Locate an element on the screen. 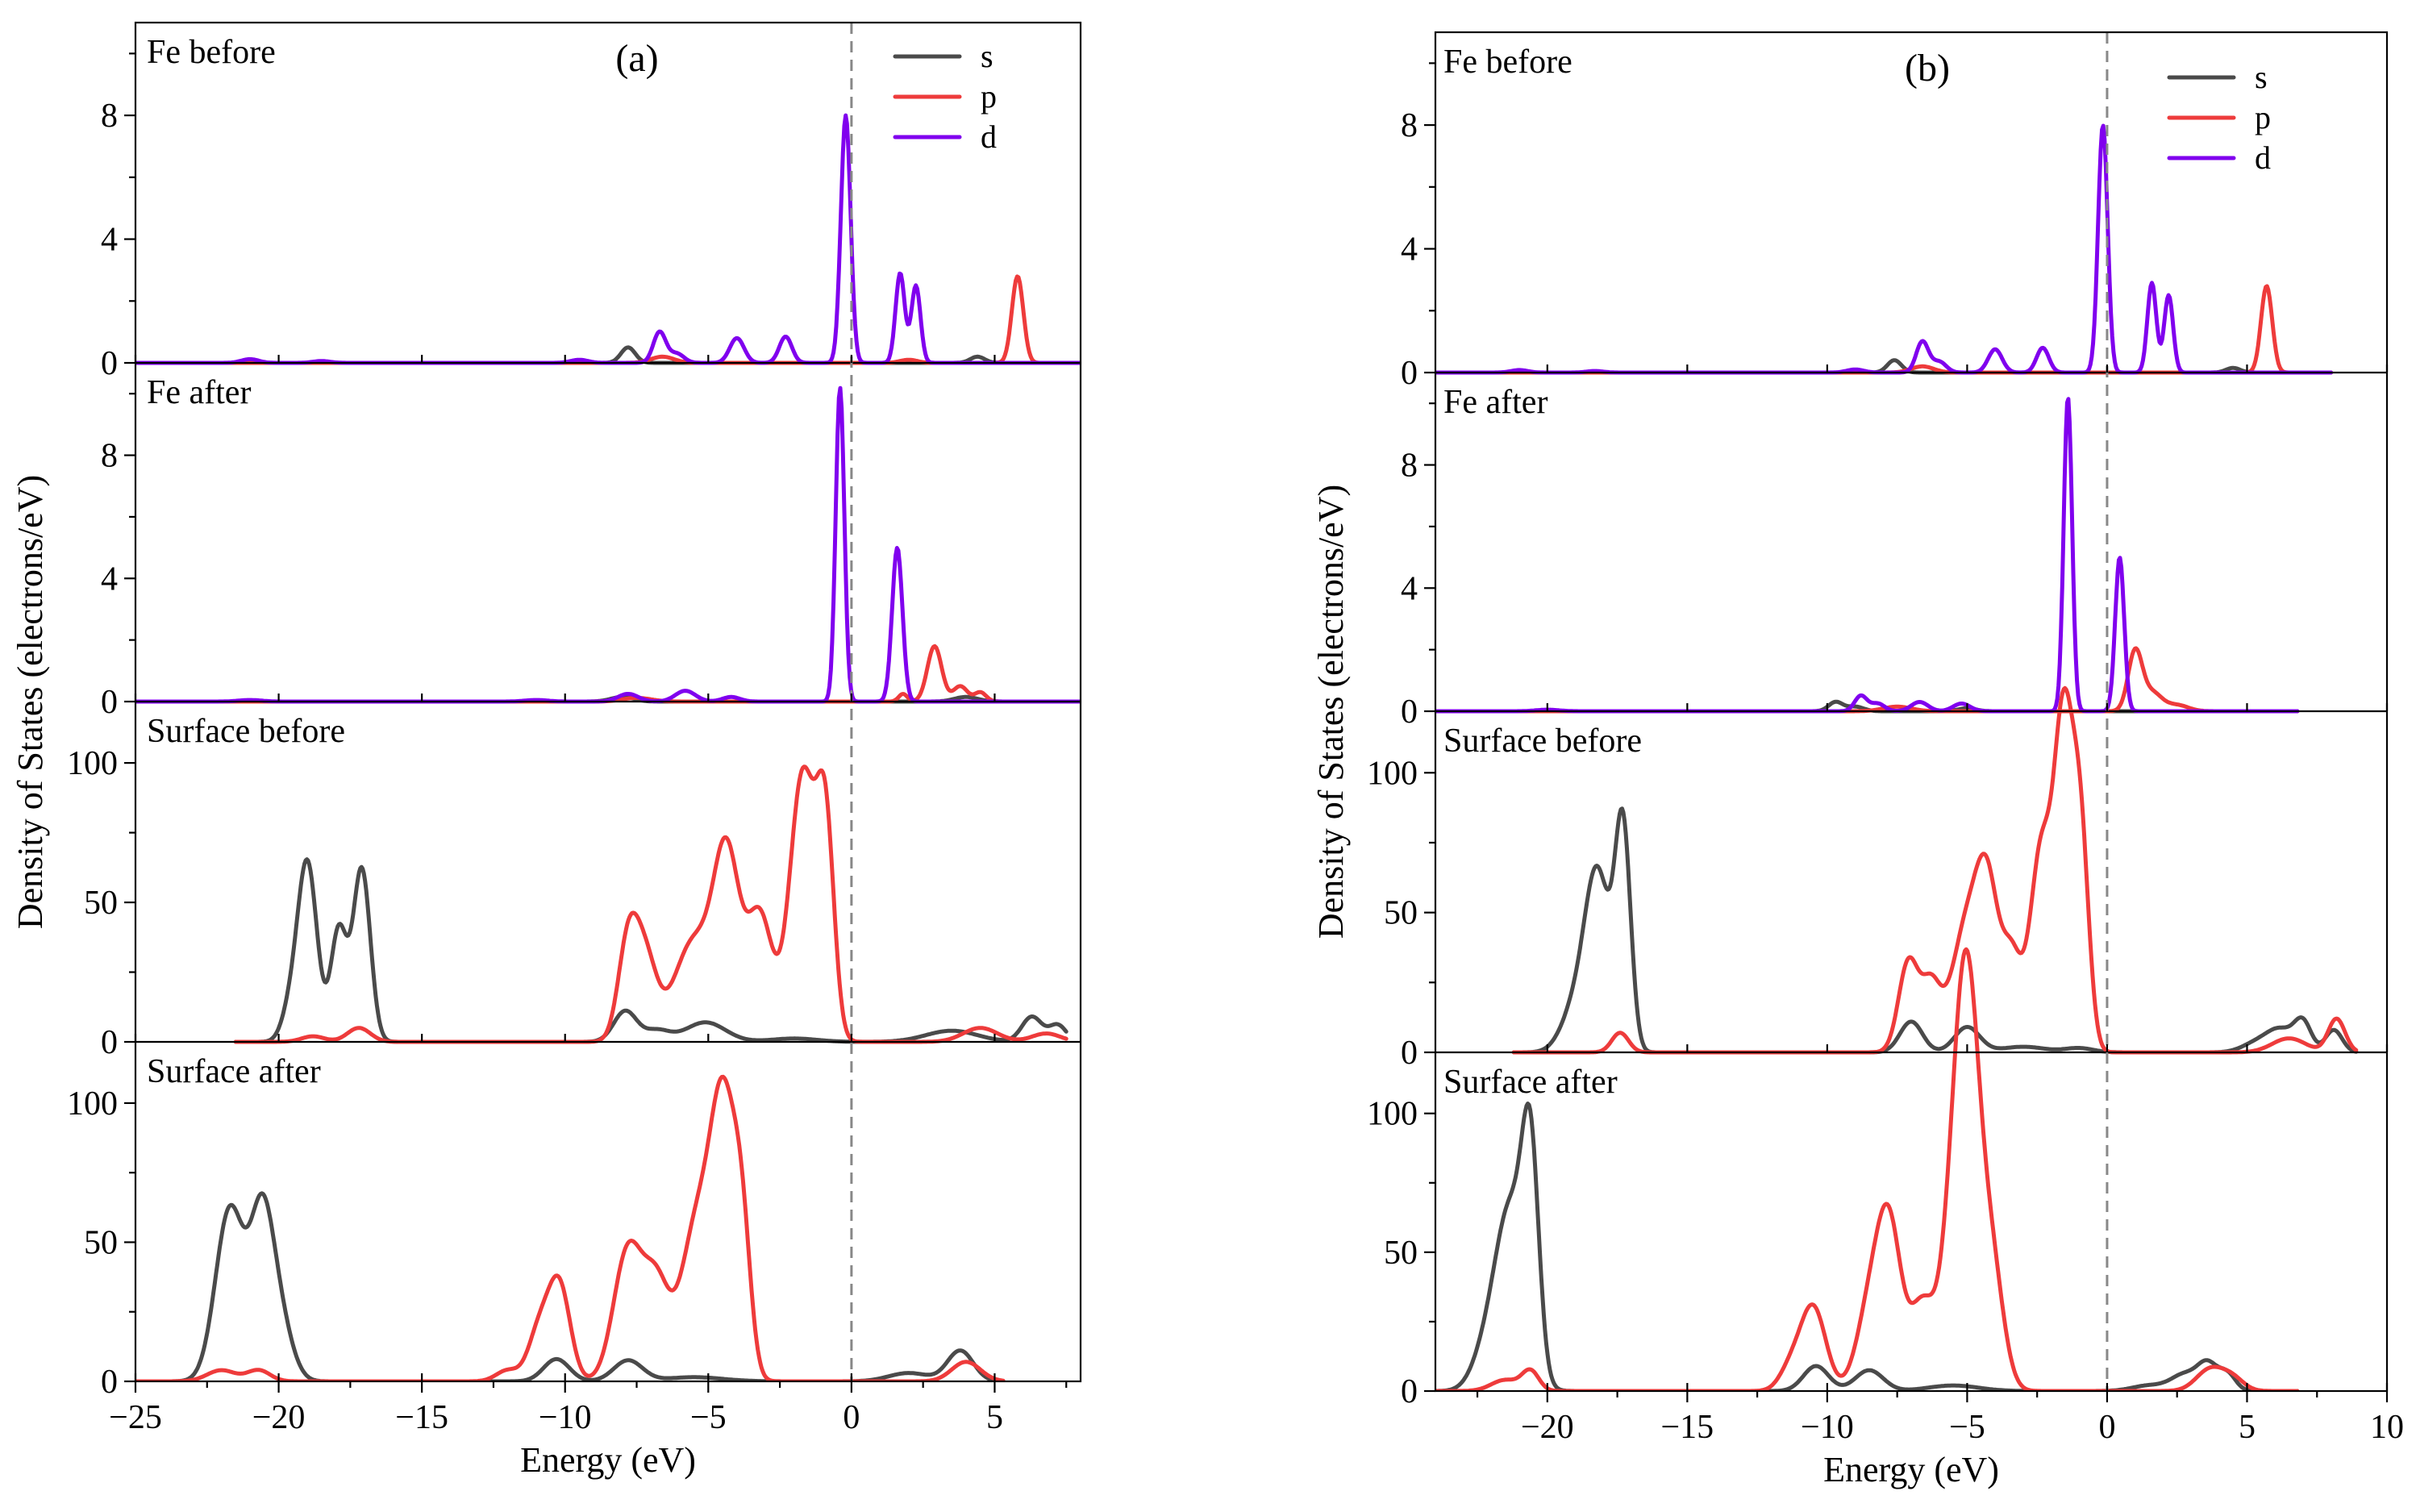 The height and width of the screenshot is (1512, 2416). panel-surface-after: 0 50 100 Surface after is located at coordinates (1877, 1178).